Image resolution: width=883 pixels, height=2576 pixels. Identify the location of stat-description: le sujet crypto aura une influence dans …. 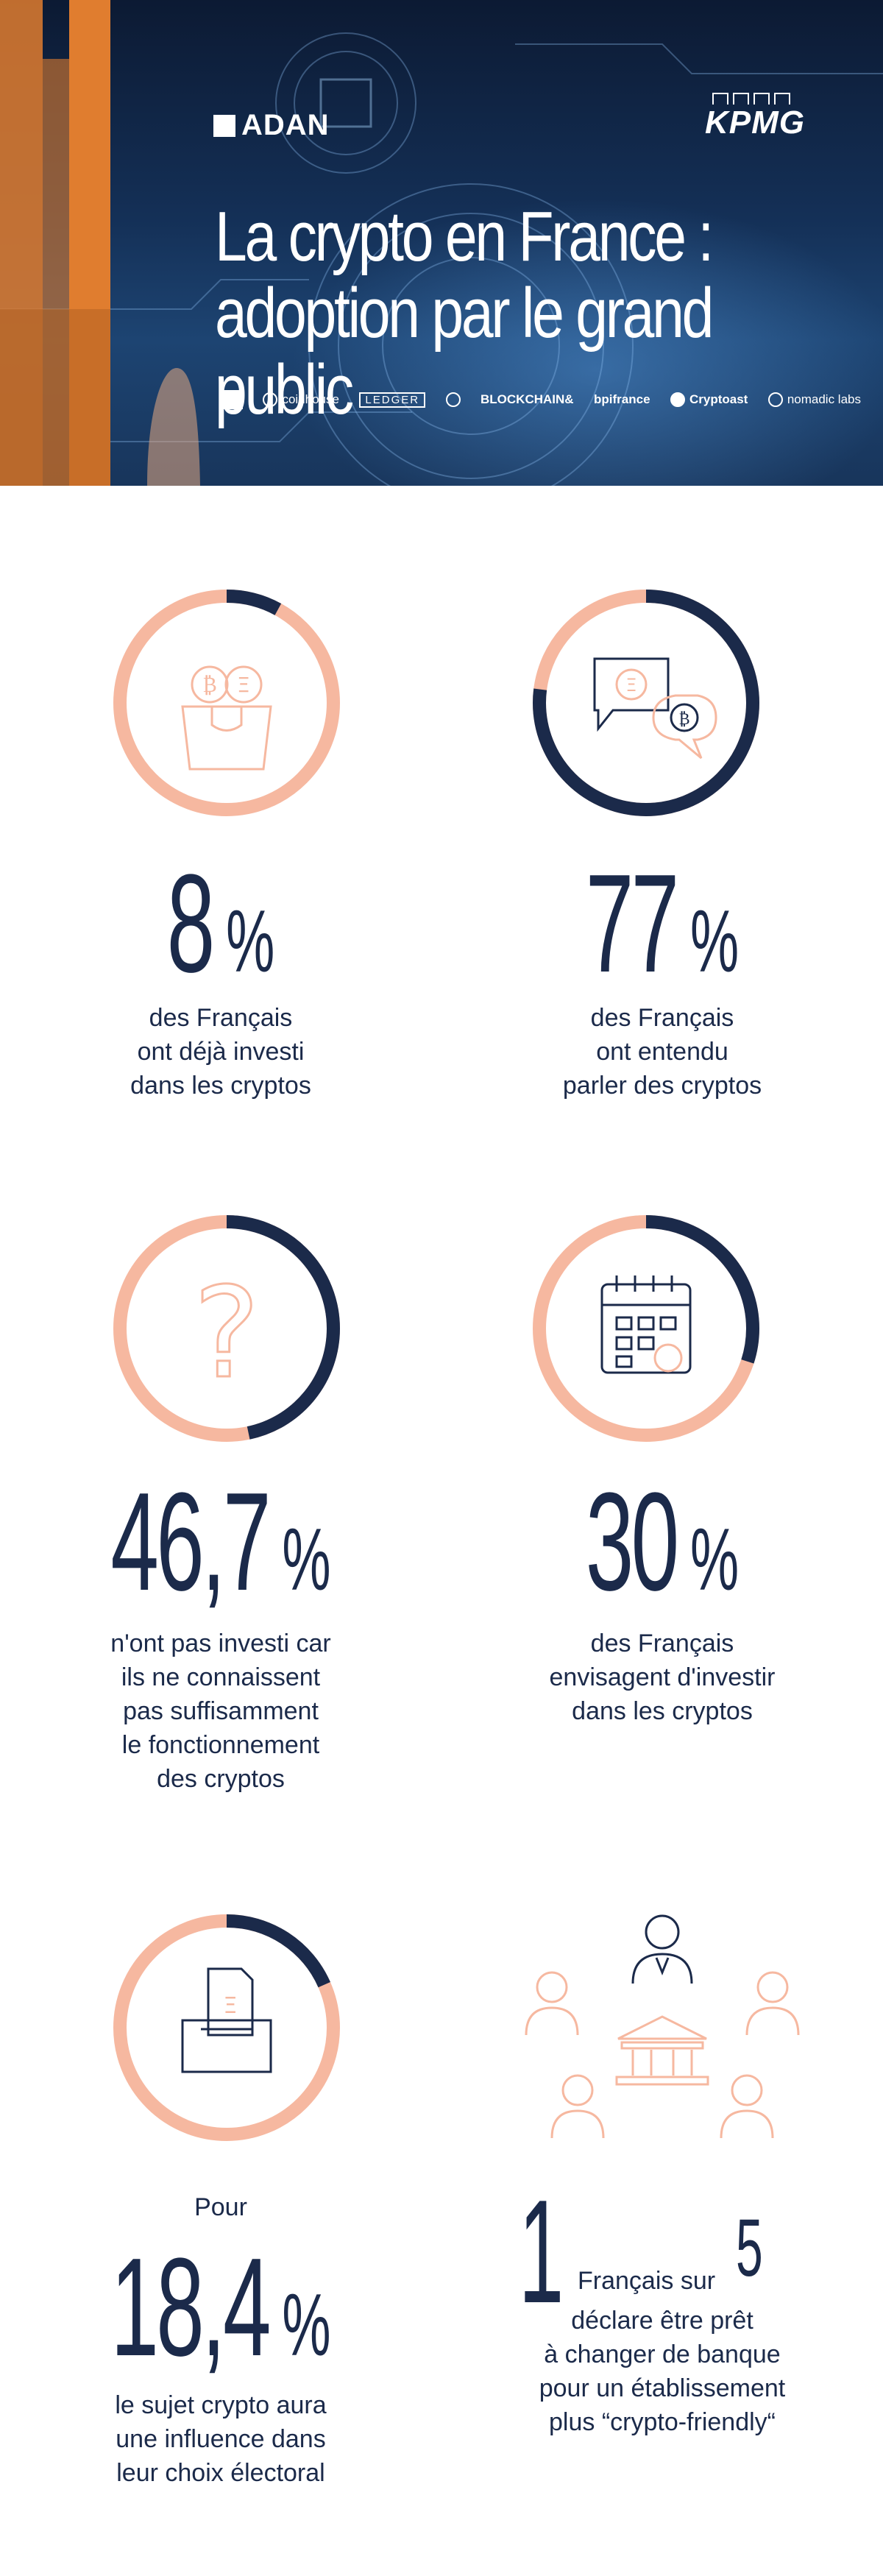
(221, 2439).